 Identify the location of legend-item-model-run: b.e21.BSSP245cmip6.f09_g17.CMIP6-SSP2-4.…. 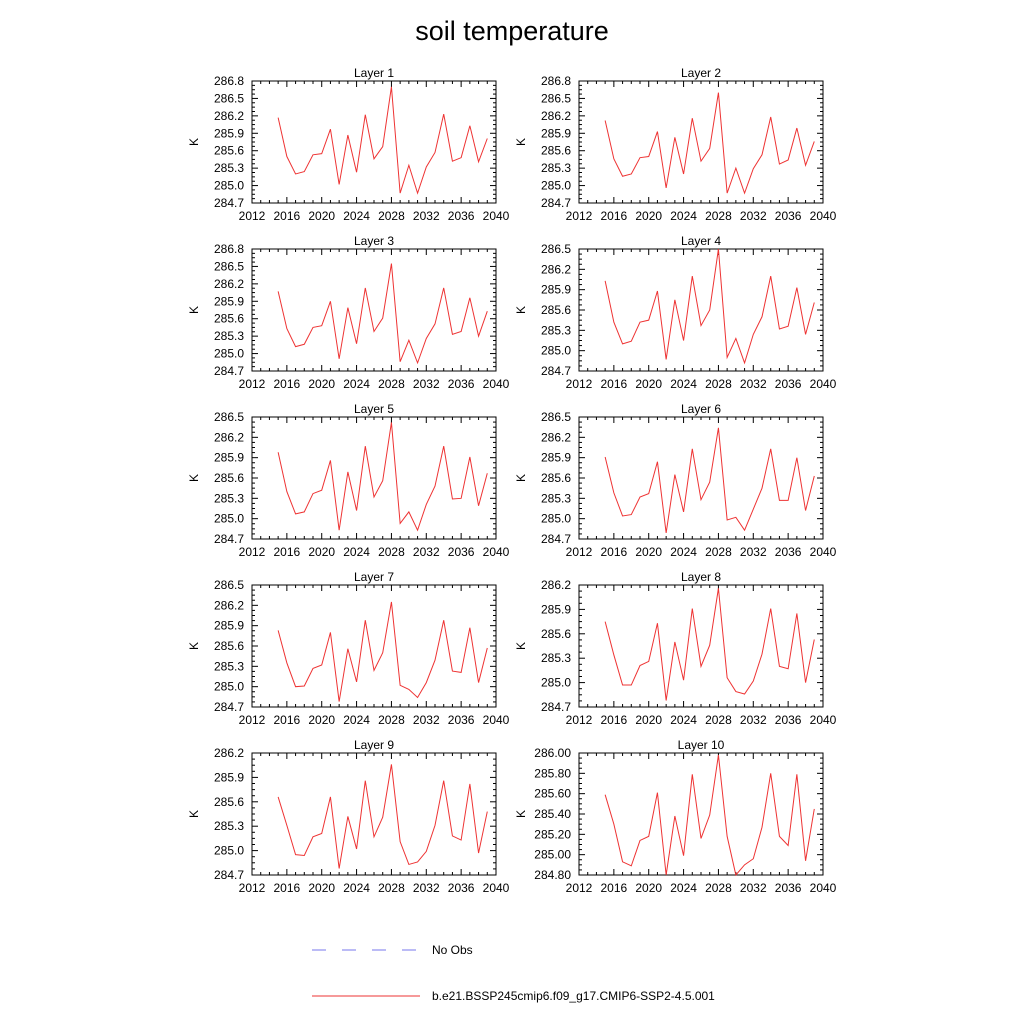
(513, 996).